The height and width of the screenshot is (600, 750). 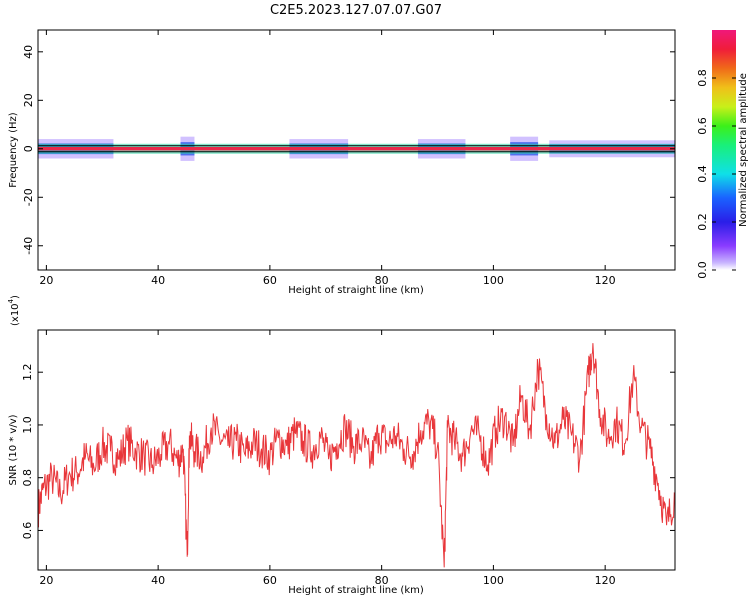 I want to click on colorbar-tick-label: 0.0, so click(x=702, y=270).